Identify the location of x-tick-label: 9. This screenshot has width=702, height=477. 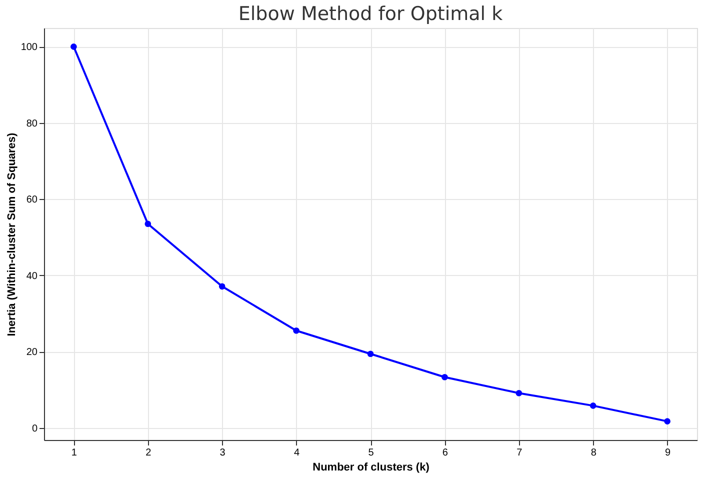
(668, 453).